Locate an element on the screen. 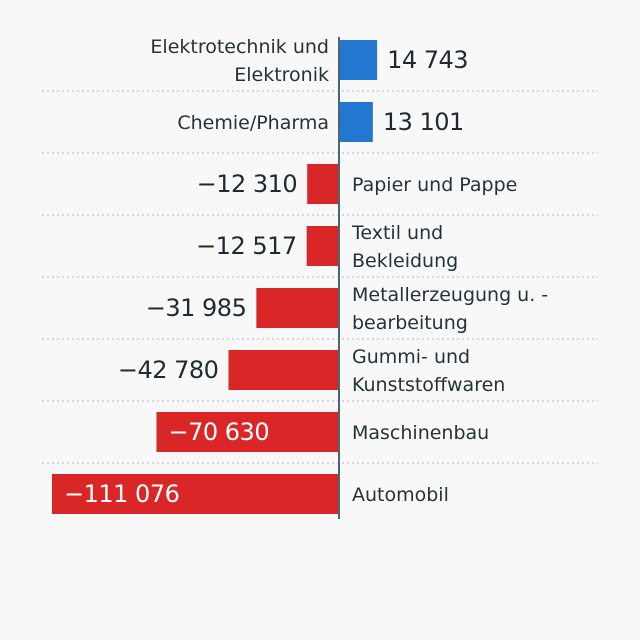  data-label: 13 101 is located at coordinates (423, 122).